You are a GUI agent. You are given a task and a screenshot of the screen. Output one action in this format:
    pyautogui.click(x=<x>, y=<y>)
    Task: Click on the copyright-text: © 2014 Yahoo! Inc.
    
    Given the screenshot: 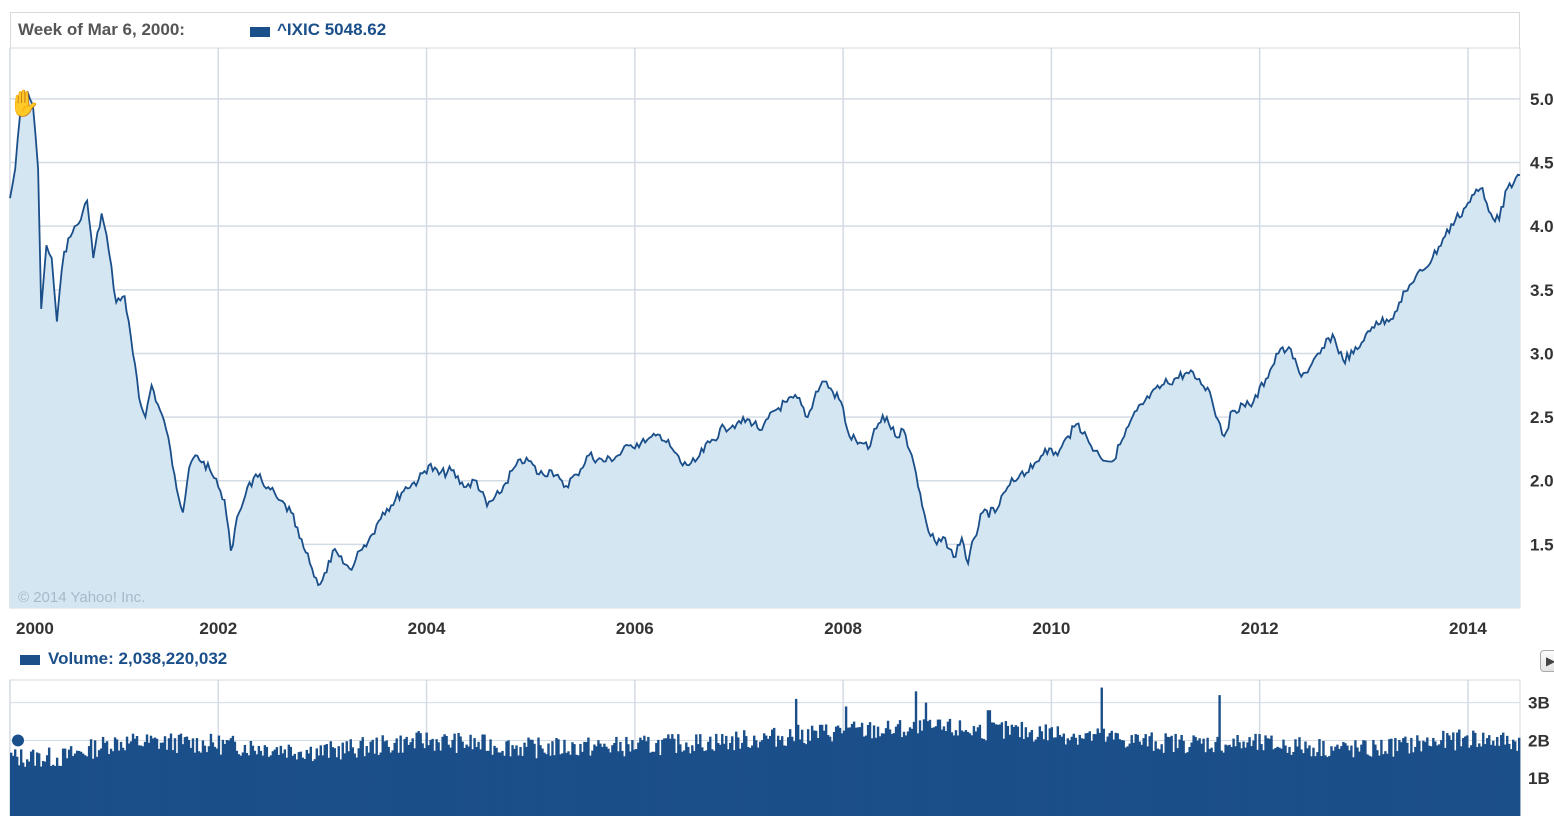 What is the action you would take?
    pyautogui.click(x=81, y=597)
    